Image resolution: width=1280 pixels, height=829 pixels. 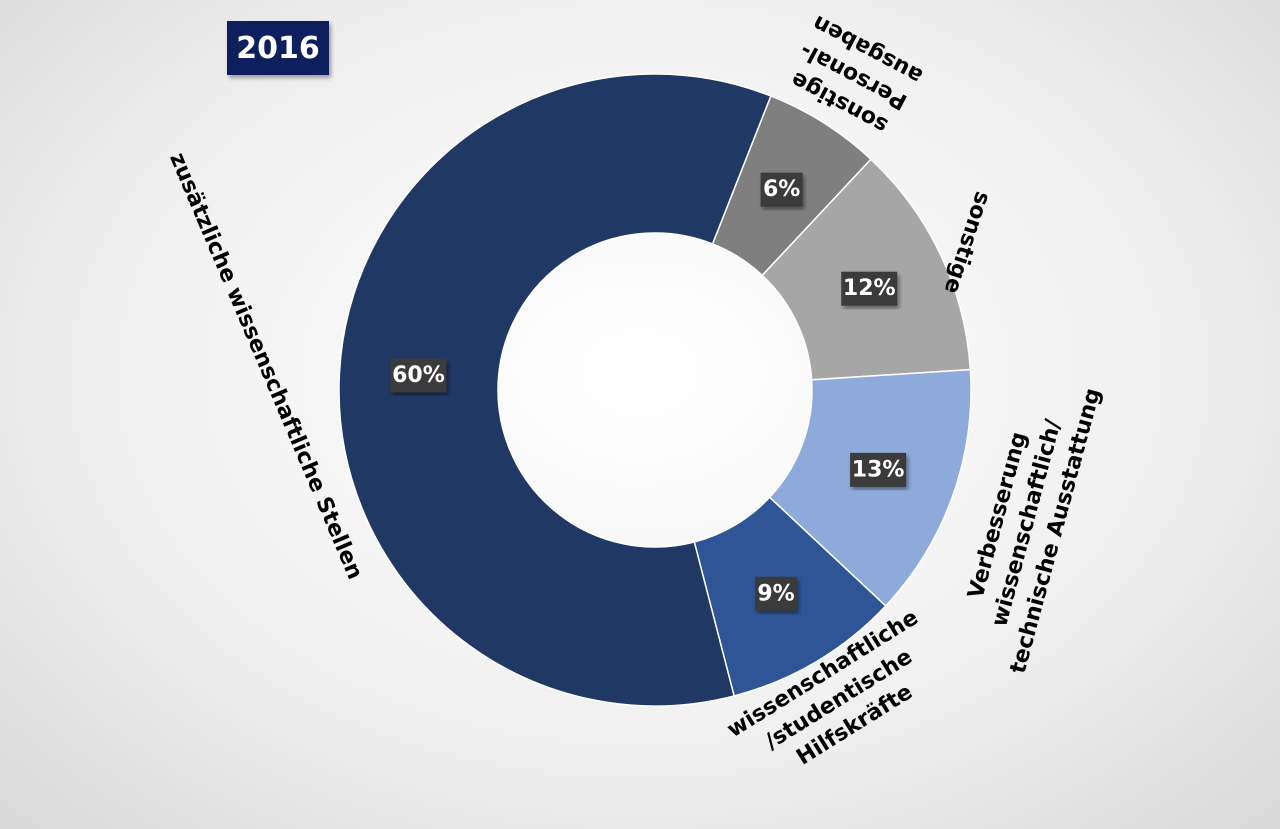 I want to click on category-label: sonstige, so click(x=967, y=242).